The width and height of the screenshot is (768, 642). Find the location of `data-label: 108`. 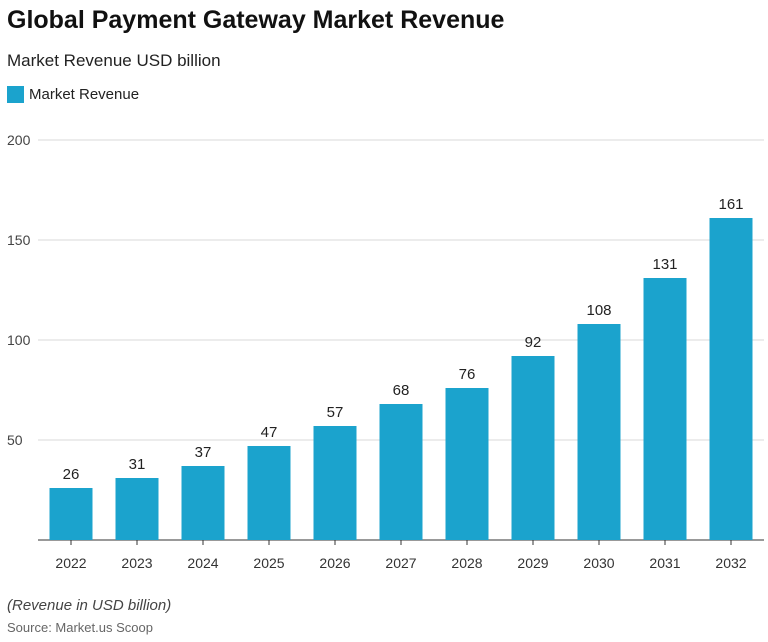

data-label: 108 is located at coordinates (598, 310).